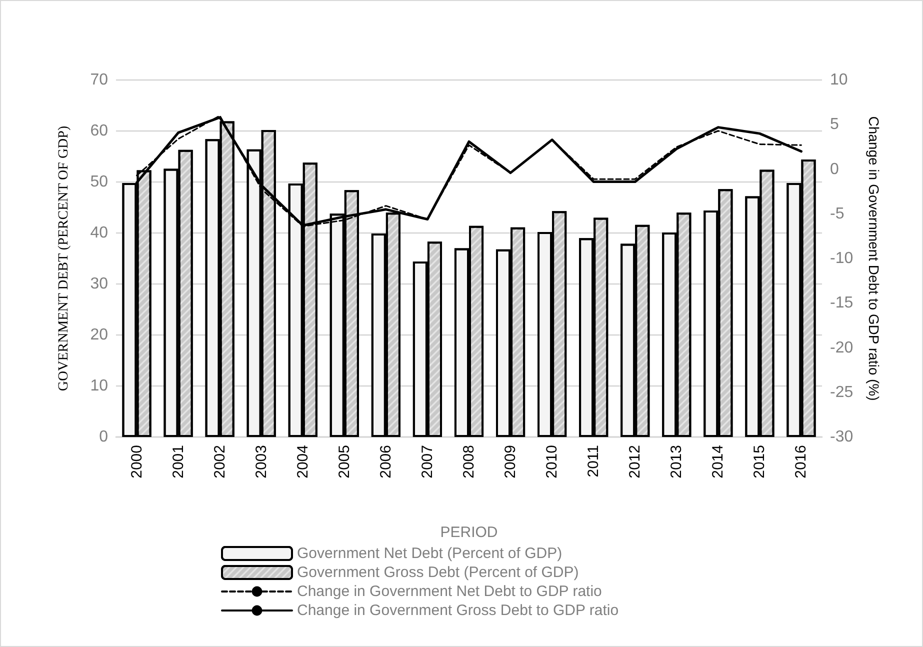  I want to click on legend-label: Government Net Debt (Percent of GDP), so click(429, 553).